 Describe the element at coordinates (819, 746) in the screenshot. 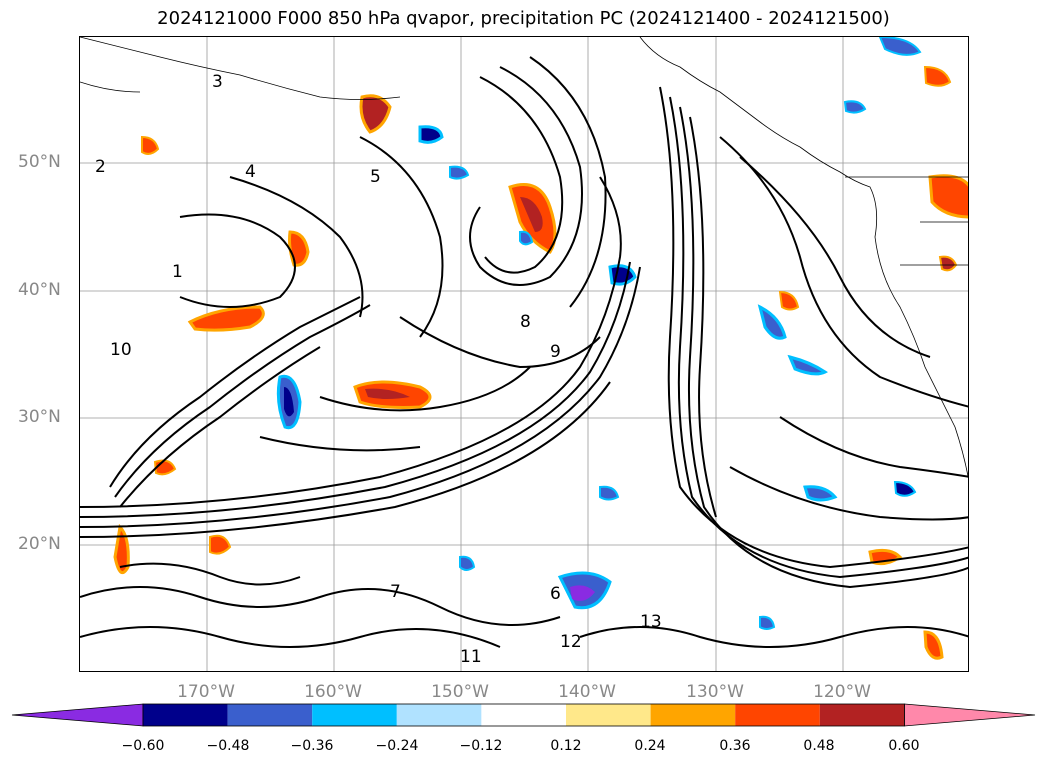

I see `colorbar-tick-label: 0.48` at that location.